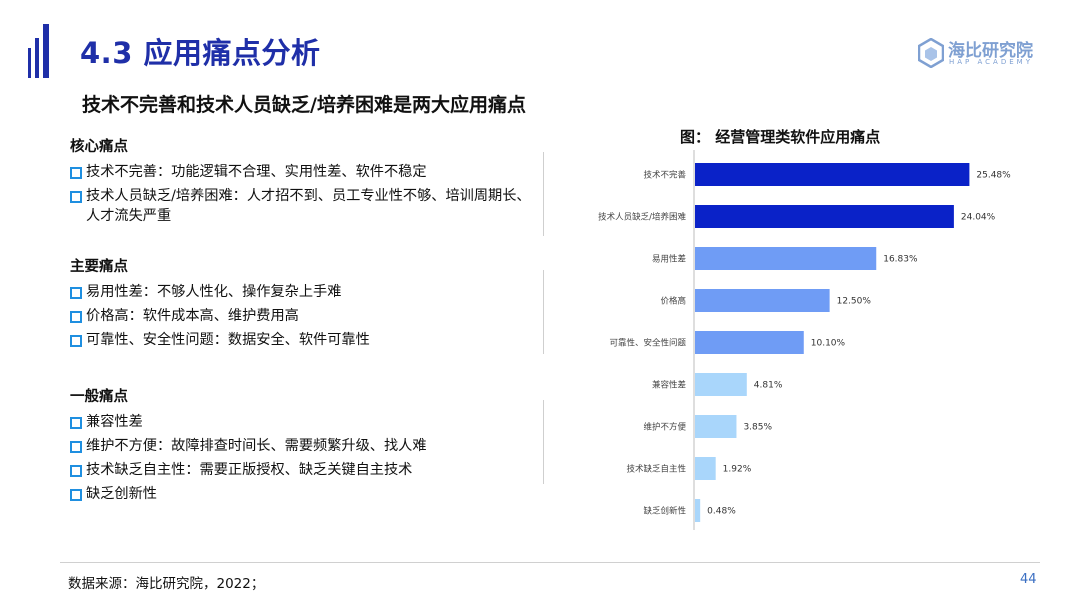  Describe the element at coordinates (550, 562) in the screenshot. I see `footer-divider` at that location.